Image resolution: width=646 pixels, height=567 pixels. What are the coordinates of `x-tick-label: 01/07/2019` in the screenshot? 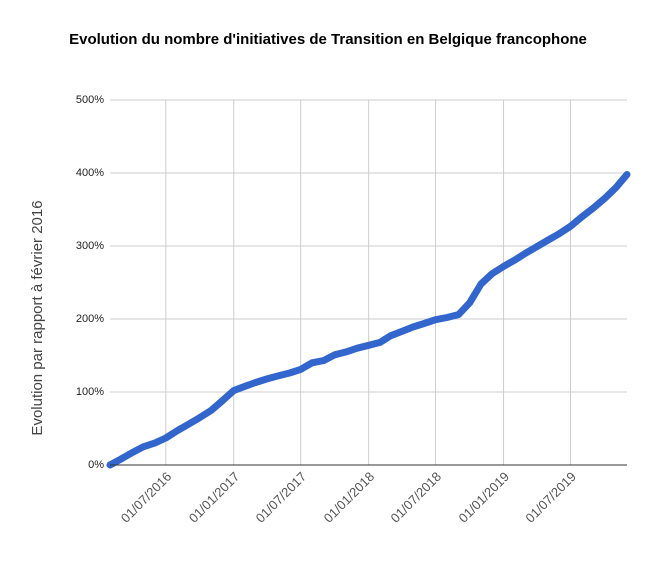 It's located at (550, 497).